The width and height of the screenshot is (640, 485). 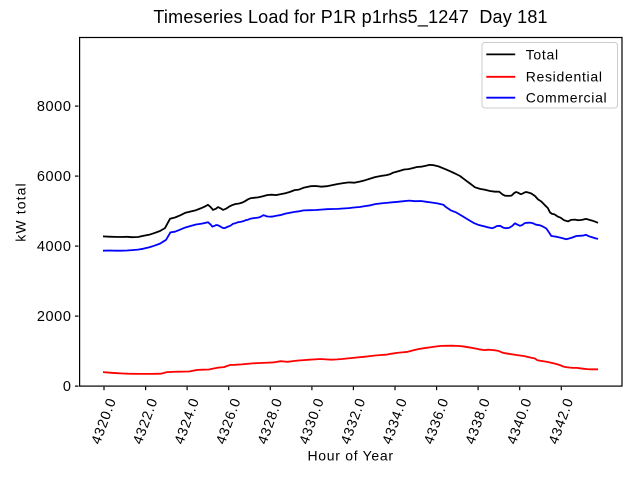 What do you see at coordinates (564, 77) in the screenshot?
I see `svg-text: Residential` at bounding box center [564, 77].